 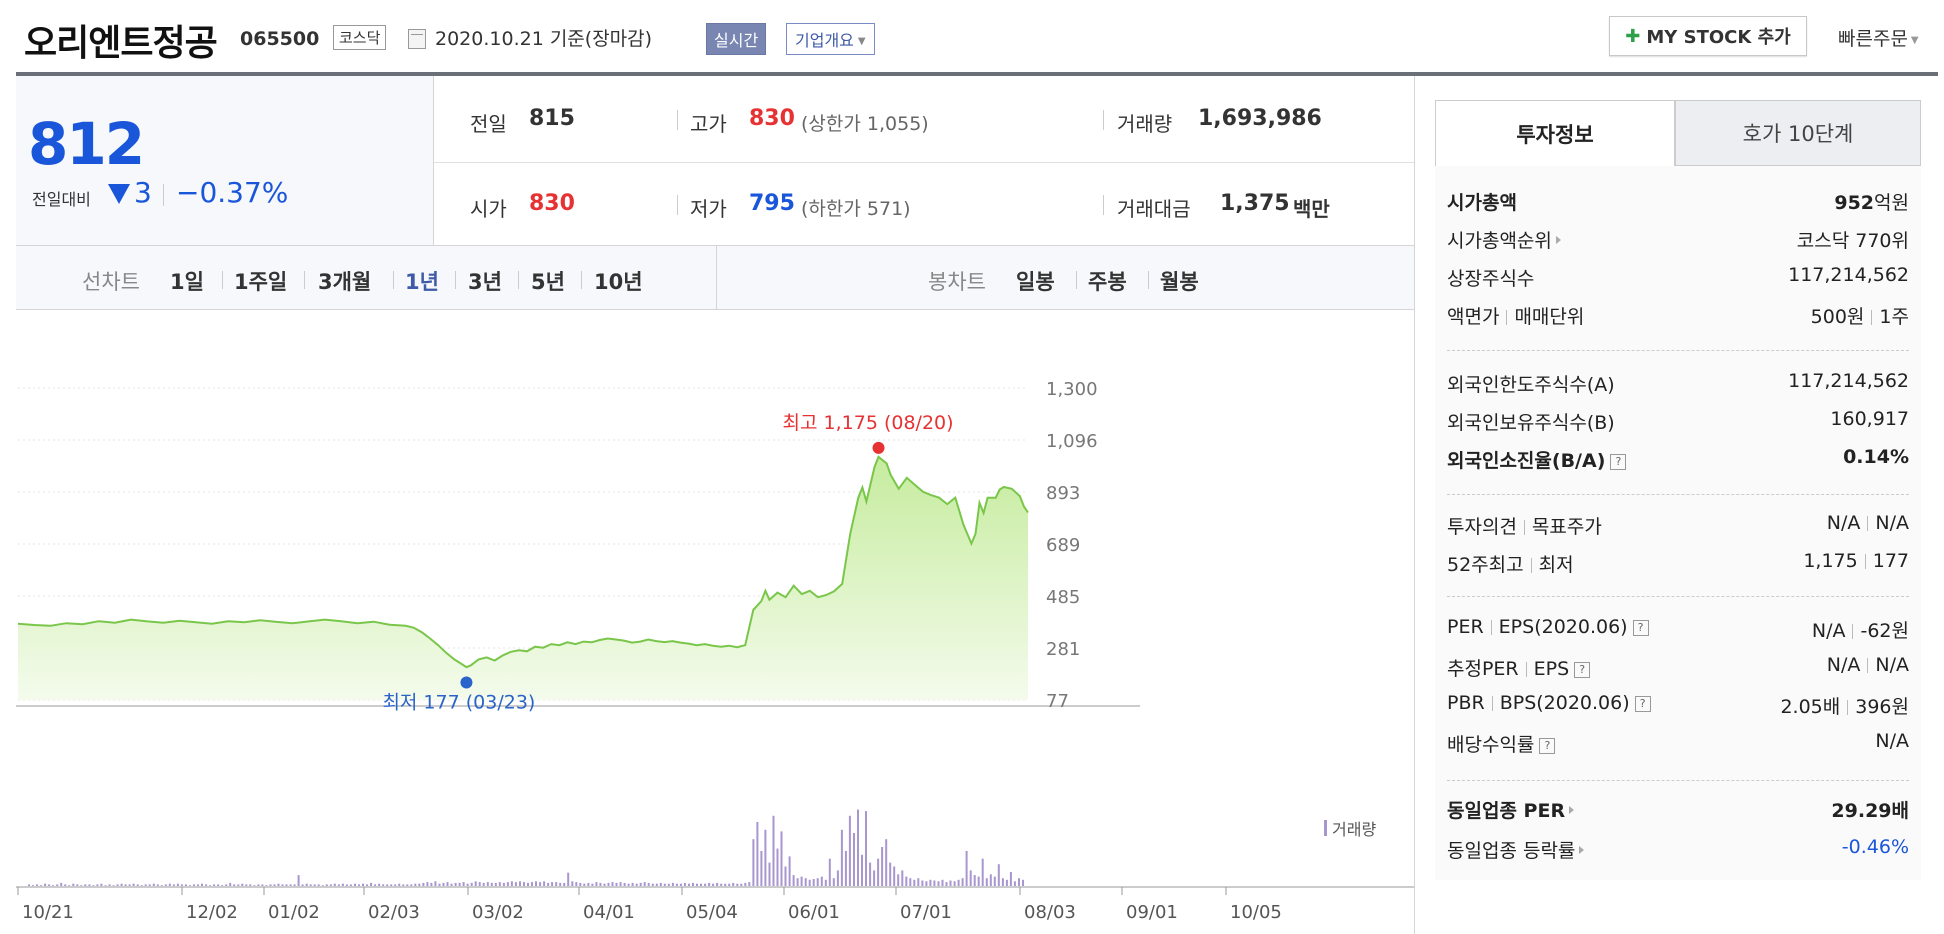 What do you see at coordinates (1678, 811) in the screenshot?
I see `sector-per-row: 동일업종 PER 29.29배` at bounding box center [1678, 811].